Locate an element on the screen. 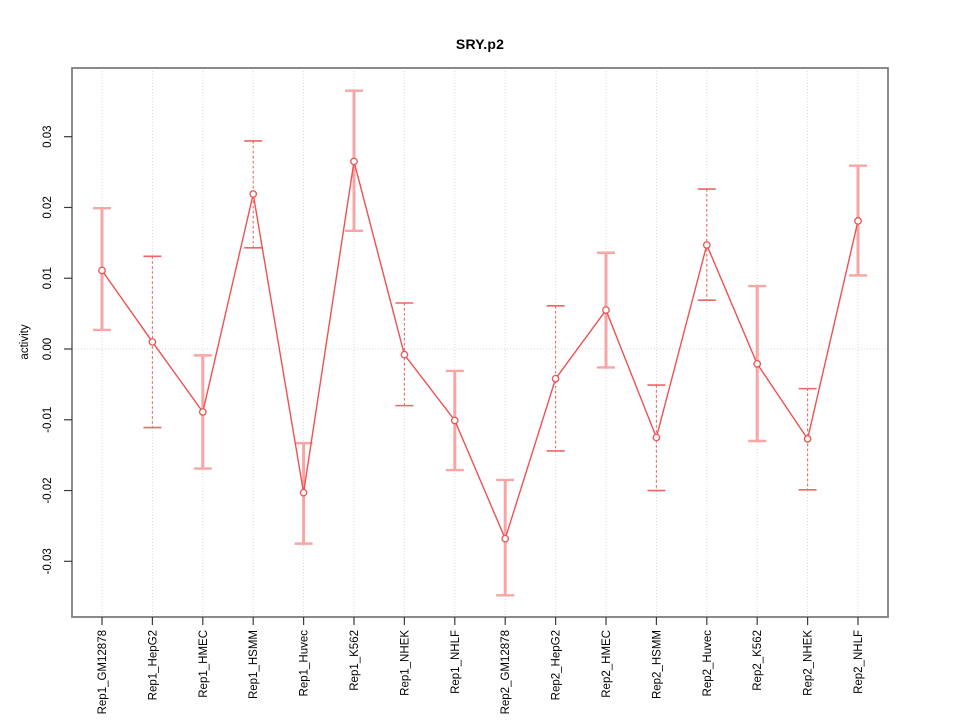 This screenshot has width=960, height=720. x-tick-label: Rep1_NHEK is located at coordinates (405, 663).